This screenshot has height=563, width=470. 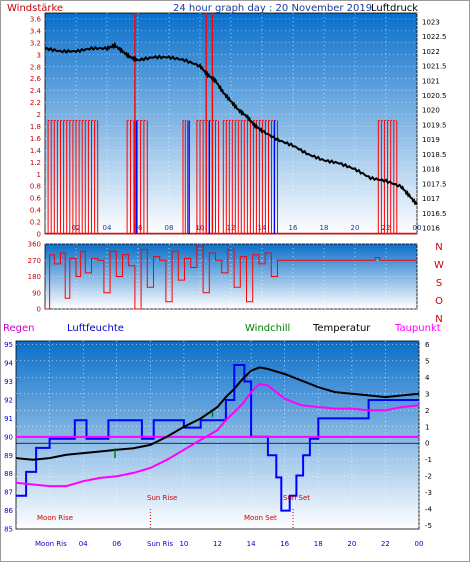 What do you see at coordinates (431, 170) in the screenshot?
I see `pressure-tick-label: 1018` at bounding box center [431, 170].